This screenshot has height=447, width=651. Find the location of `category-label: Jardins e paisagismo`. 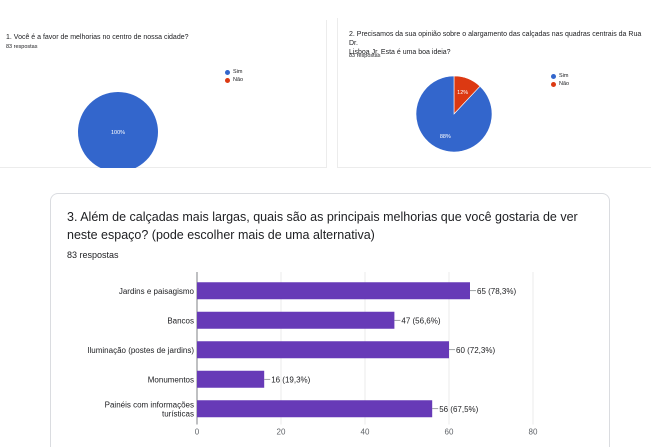

category-label: Jardins e paisagismo is located at coordinates (157, 291).